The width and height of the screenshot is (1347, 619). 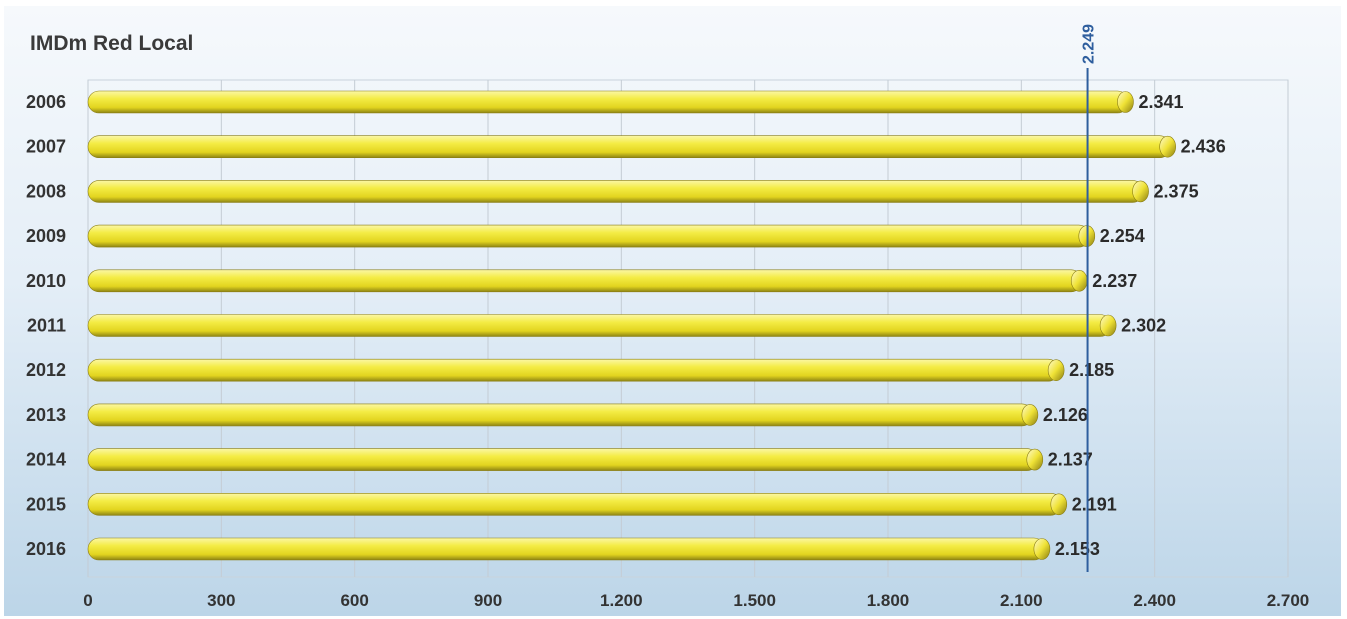 What do you see at coordinates (46, 415) in the screenshot?
I see `category-label: 2013` at bounding box center [46, 415].